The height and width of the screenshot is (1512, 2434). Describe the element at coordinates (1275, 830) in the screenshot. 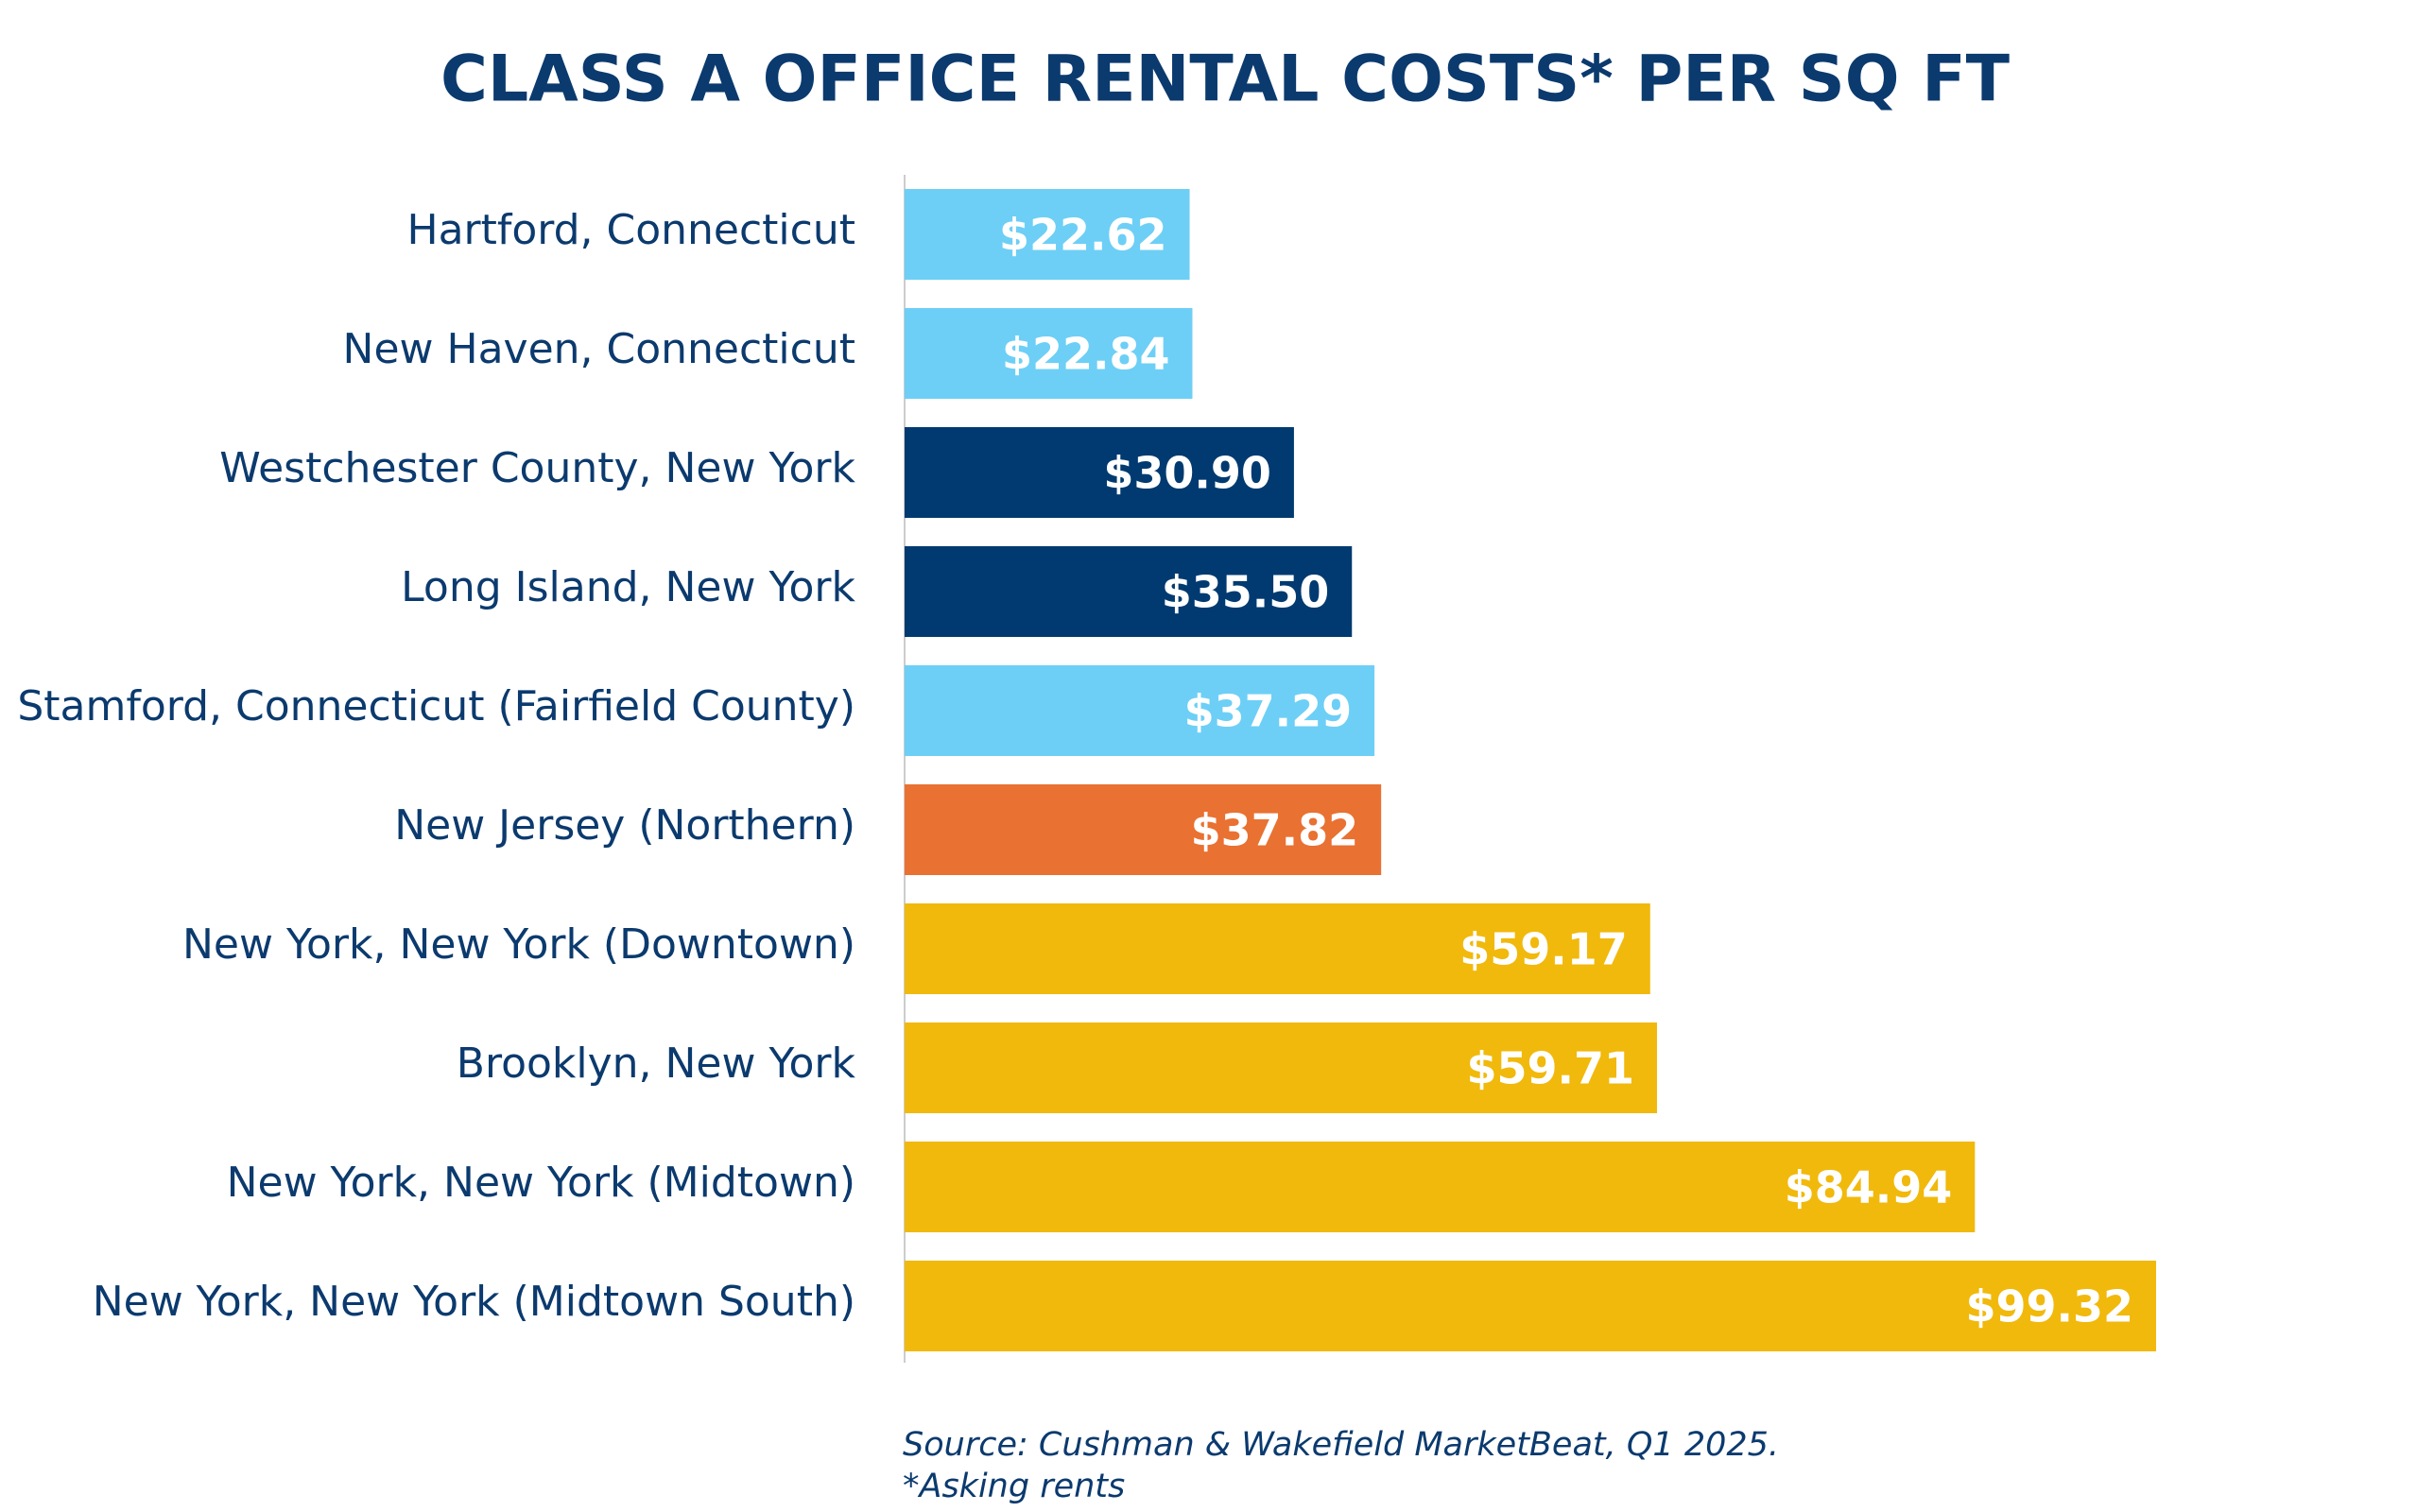

I see `value-label: $37.82` at that location.